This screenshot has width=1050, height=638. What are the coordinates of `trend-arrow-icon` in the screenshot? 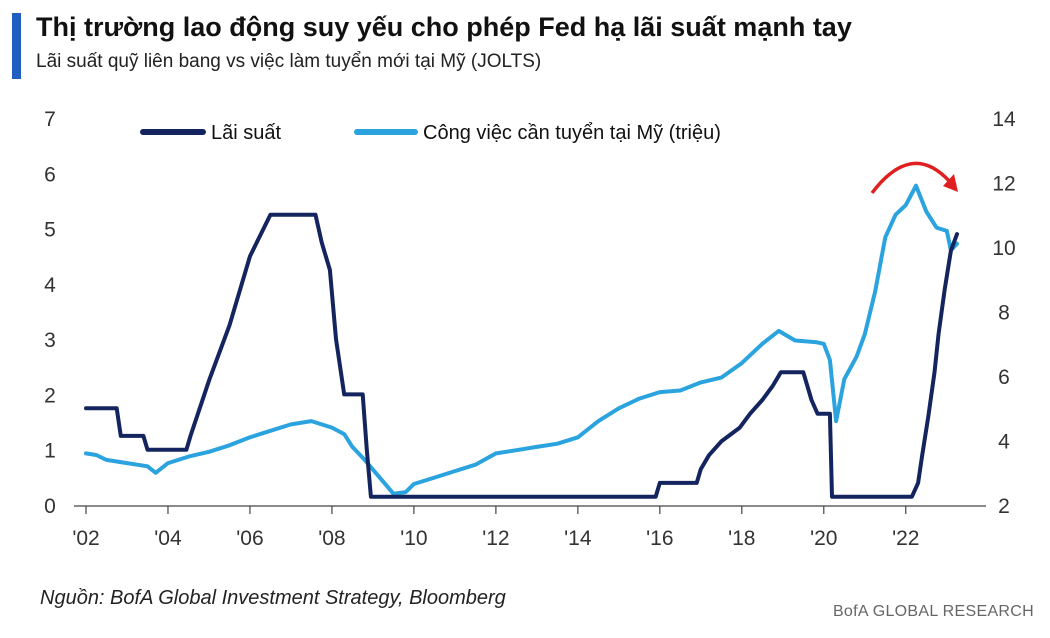 It's located at (914, 178).